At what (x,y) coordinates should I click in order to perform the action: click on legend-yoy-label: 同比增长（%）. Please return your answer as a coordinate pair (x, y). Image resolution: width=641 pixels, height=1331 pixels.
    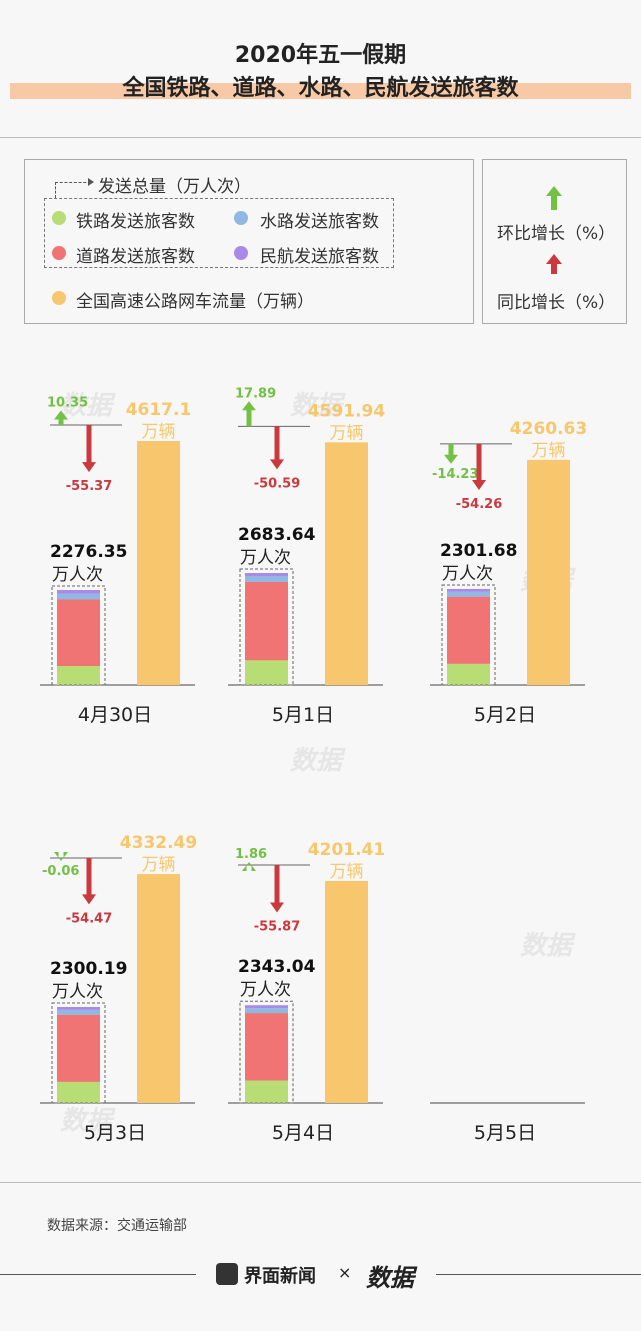
    Looking at the image, I should click on (556, 303).